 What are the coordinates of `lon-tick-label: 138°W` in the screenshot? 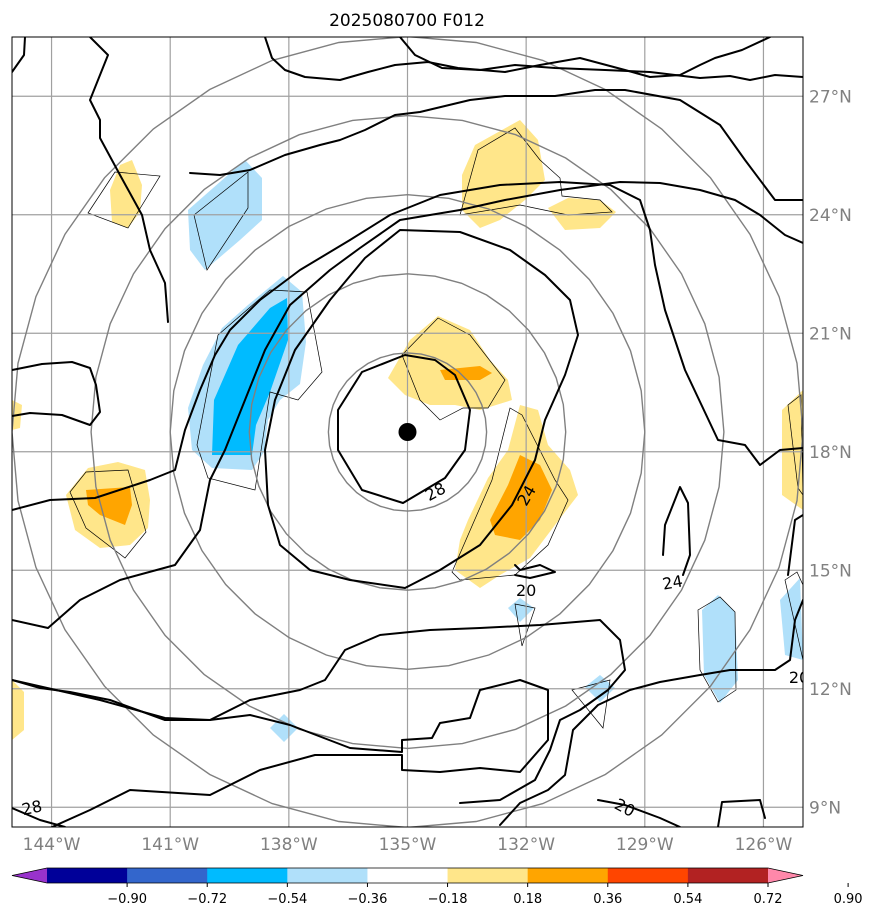 It's located at (289, 845).